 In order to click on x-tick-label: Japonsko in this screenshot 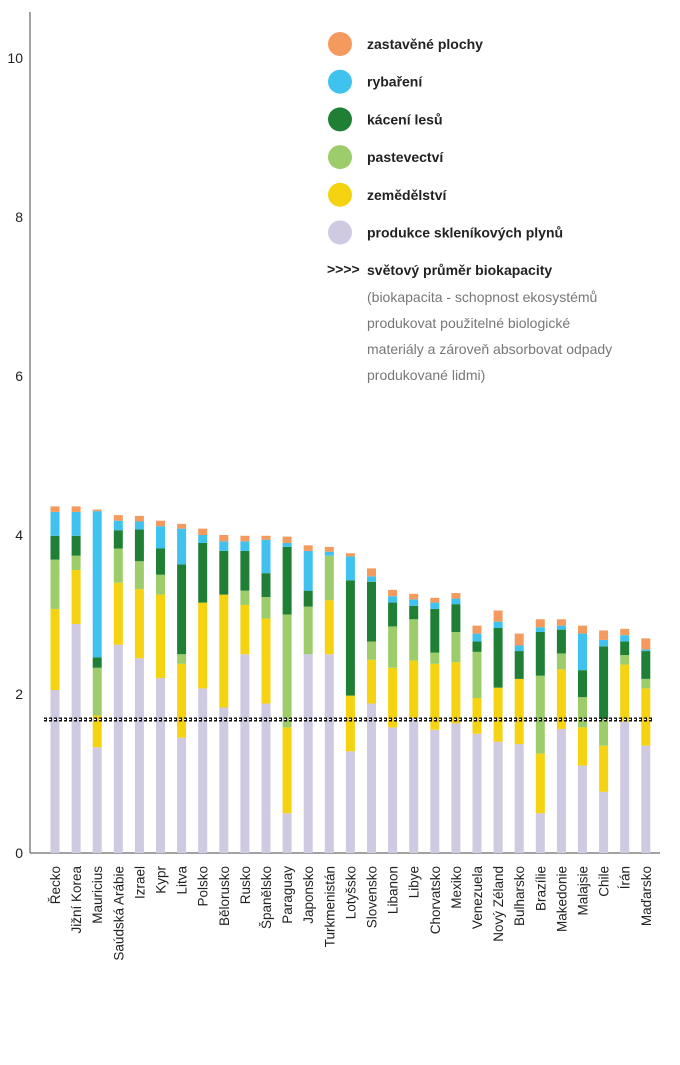, I will do `click(308, 895)`.